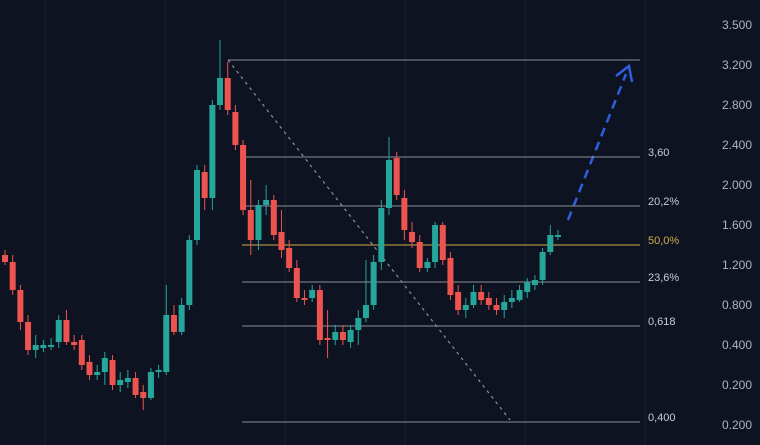  I want to click on fib-level-label: 50,0%, so click(663, 241).